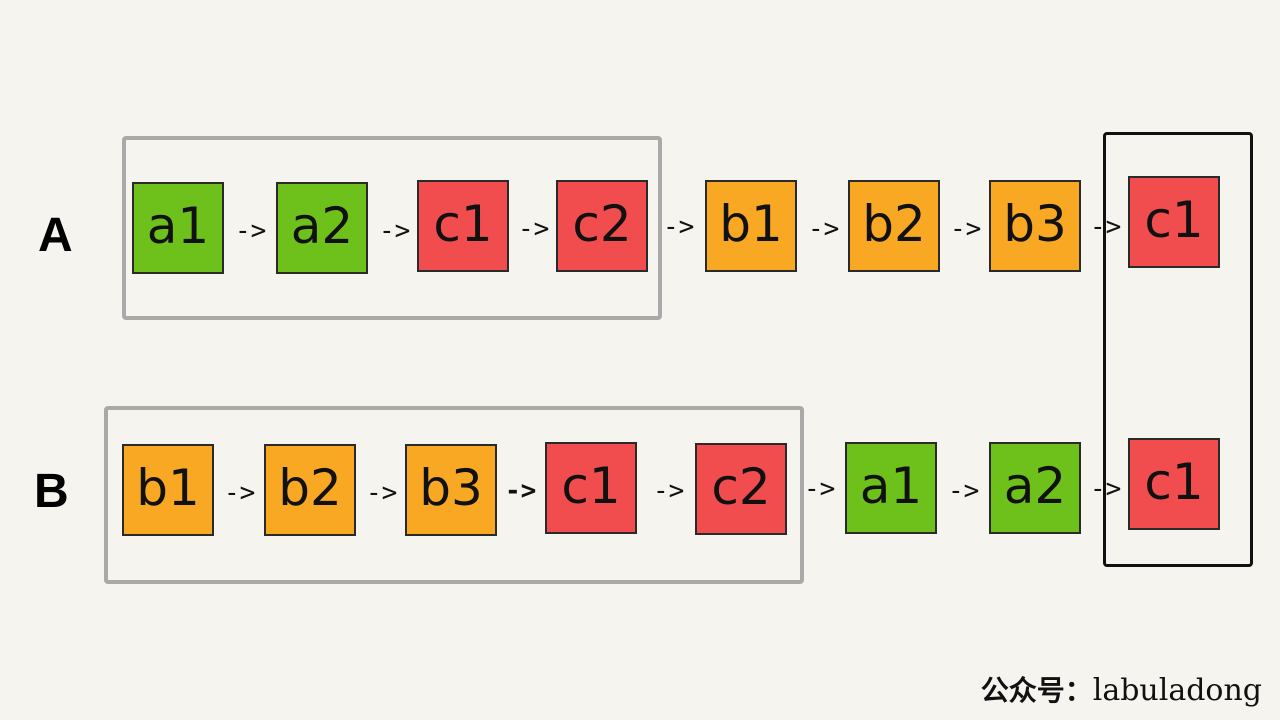 This screenshot has width=1280, height=720. I want to click on row-b-arrow-5: ->, so click(820, 489).